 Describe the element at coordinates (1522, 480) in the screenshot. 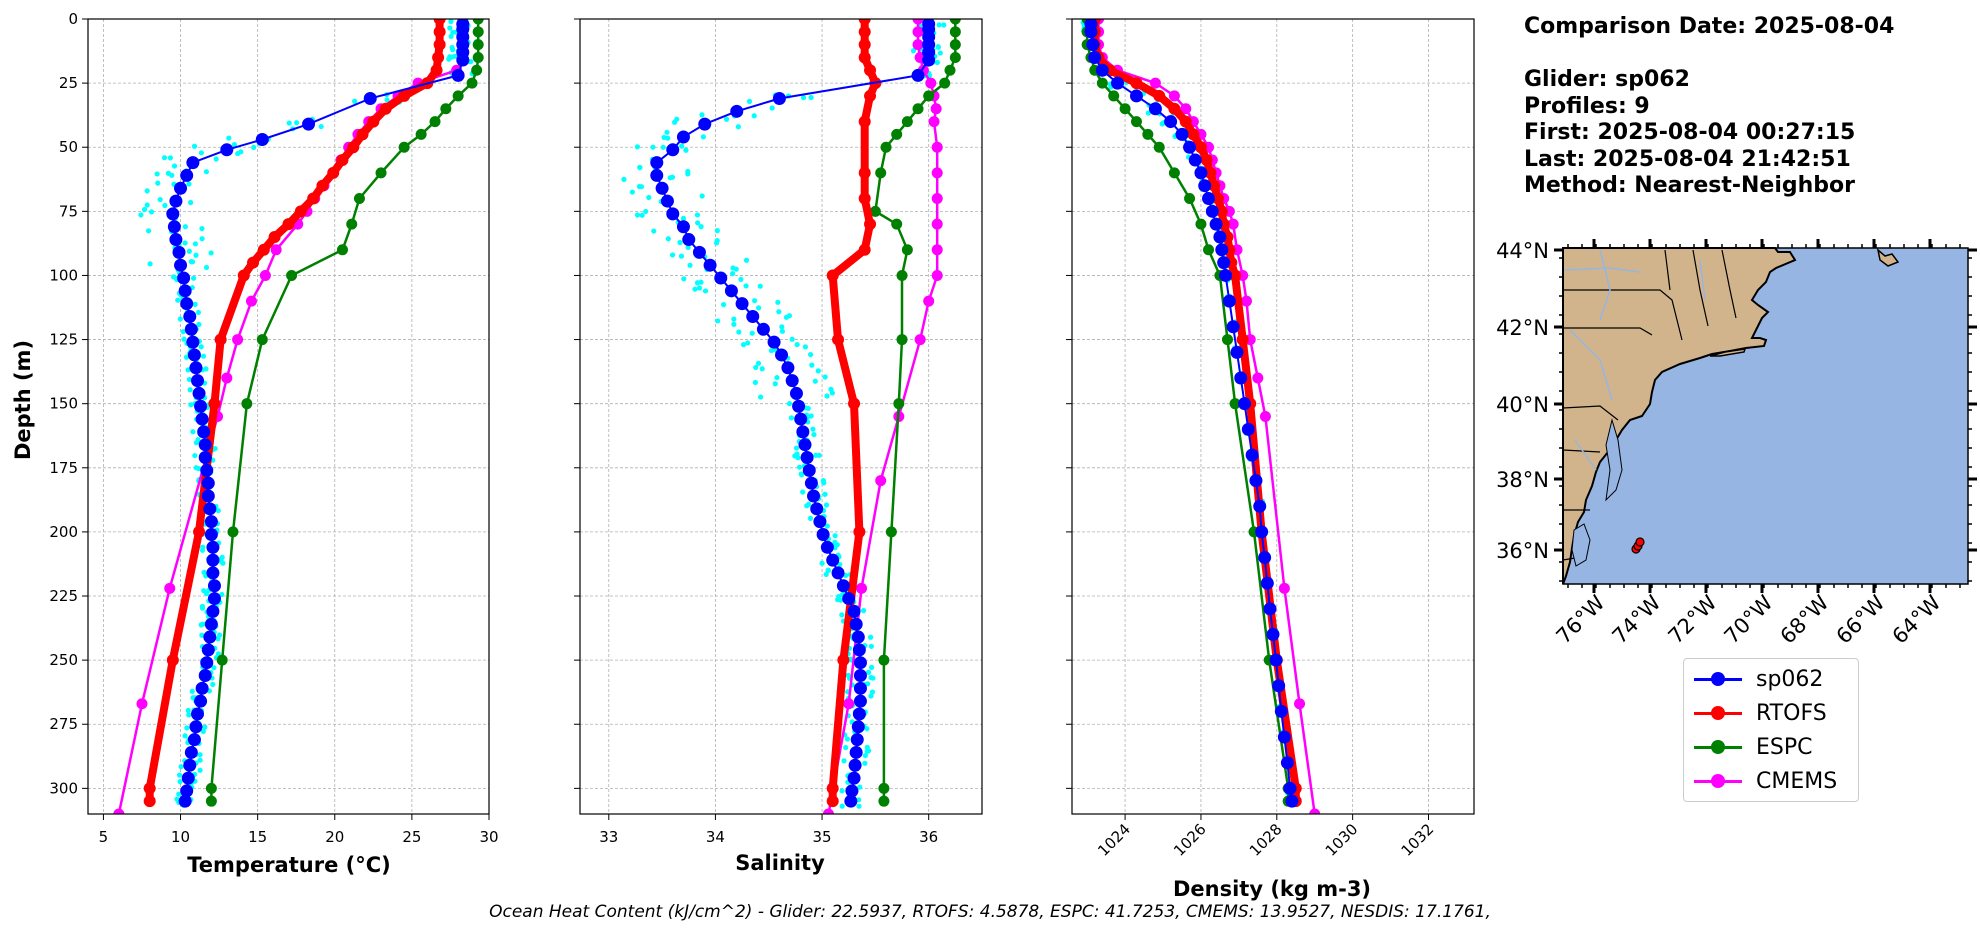

I see `map-lat-label: 38°N` at that location.